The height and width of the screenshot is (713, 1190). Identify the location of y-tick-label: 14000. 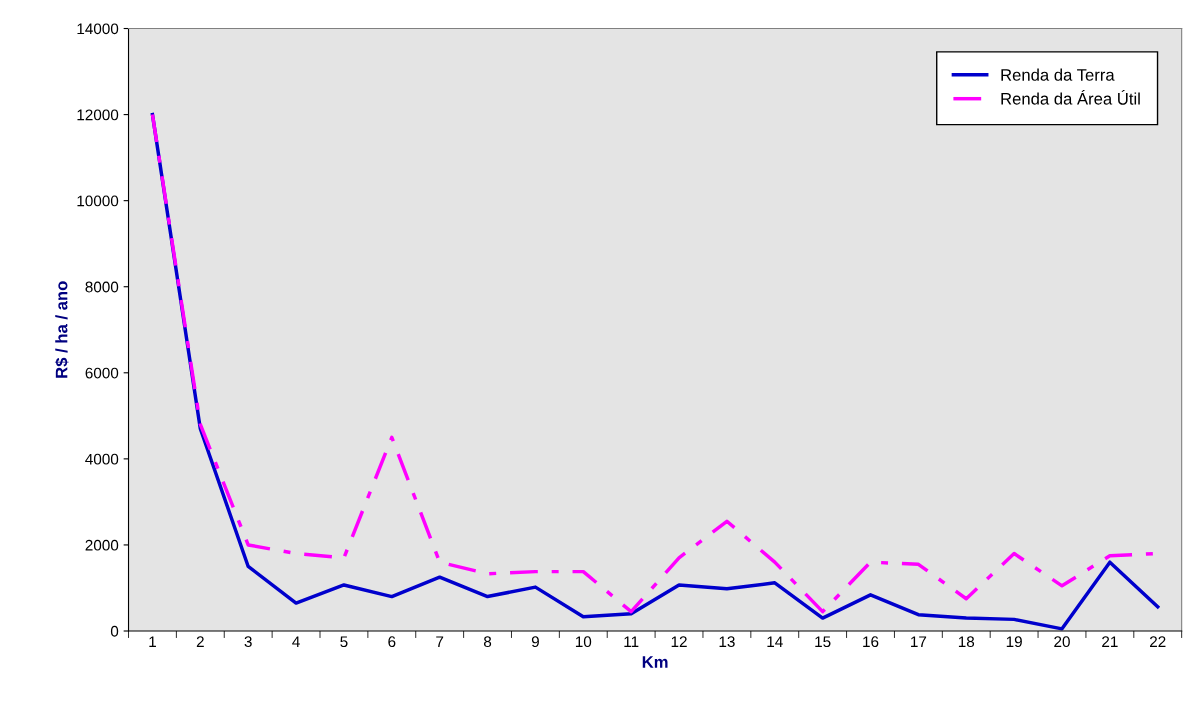
(98, 29).